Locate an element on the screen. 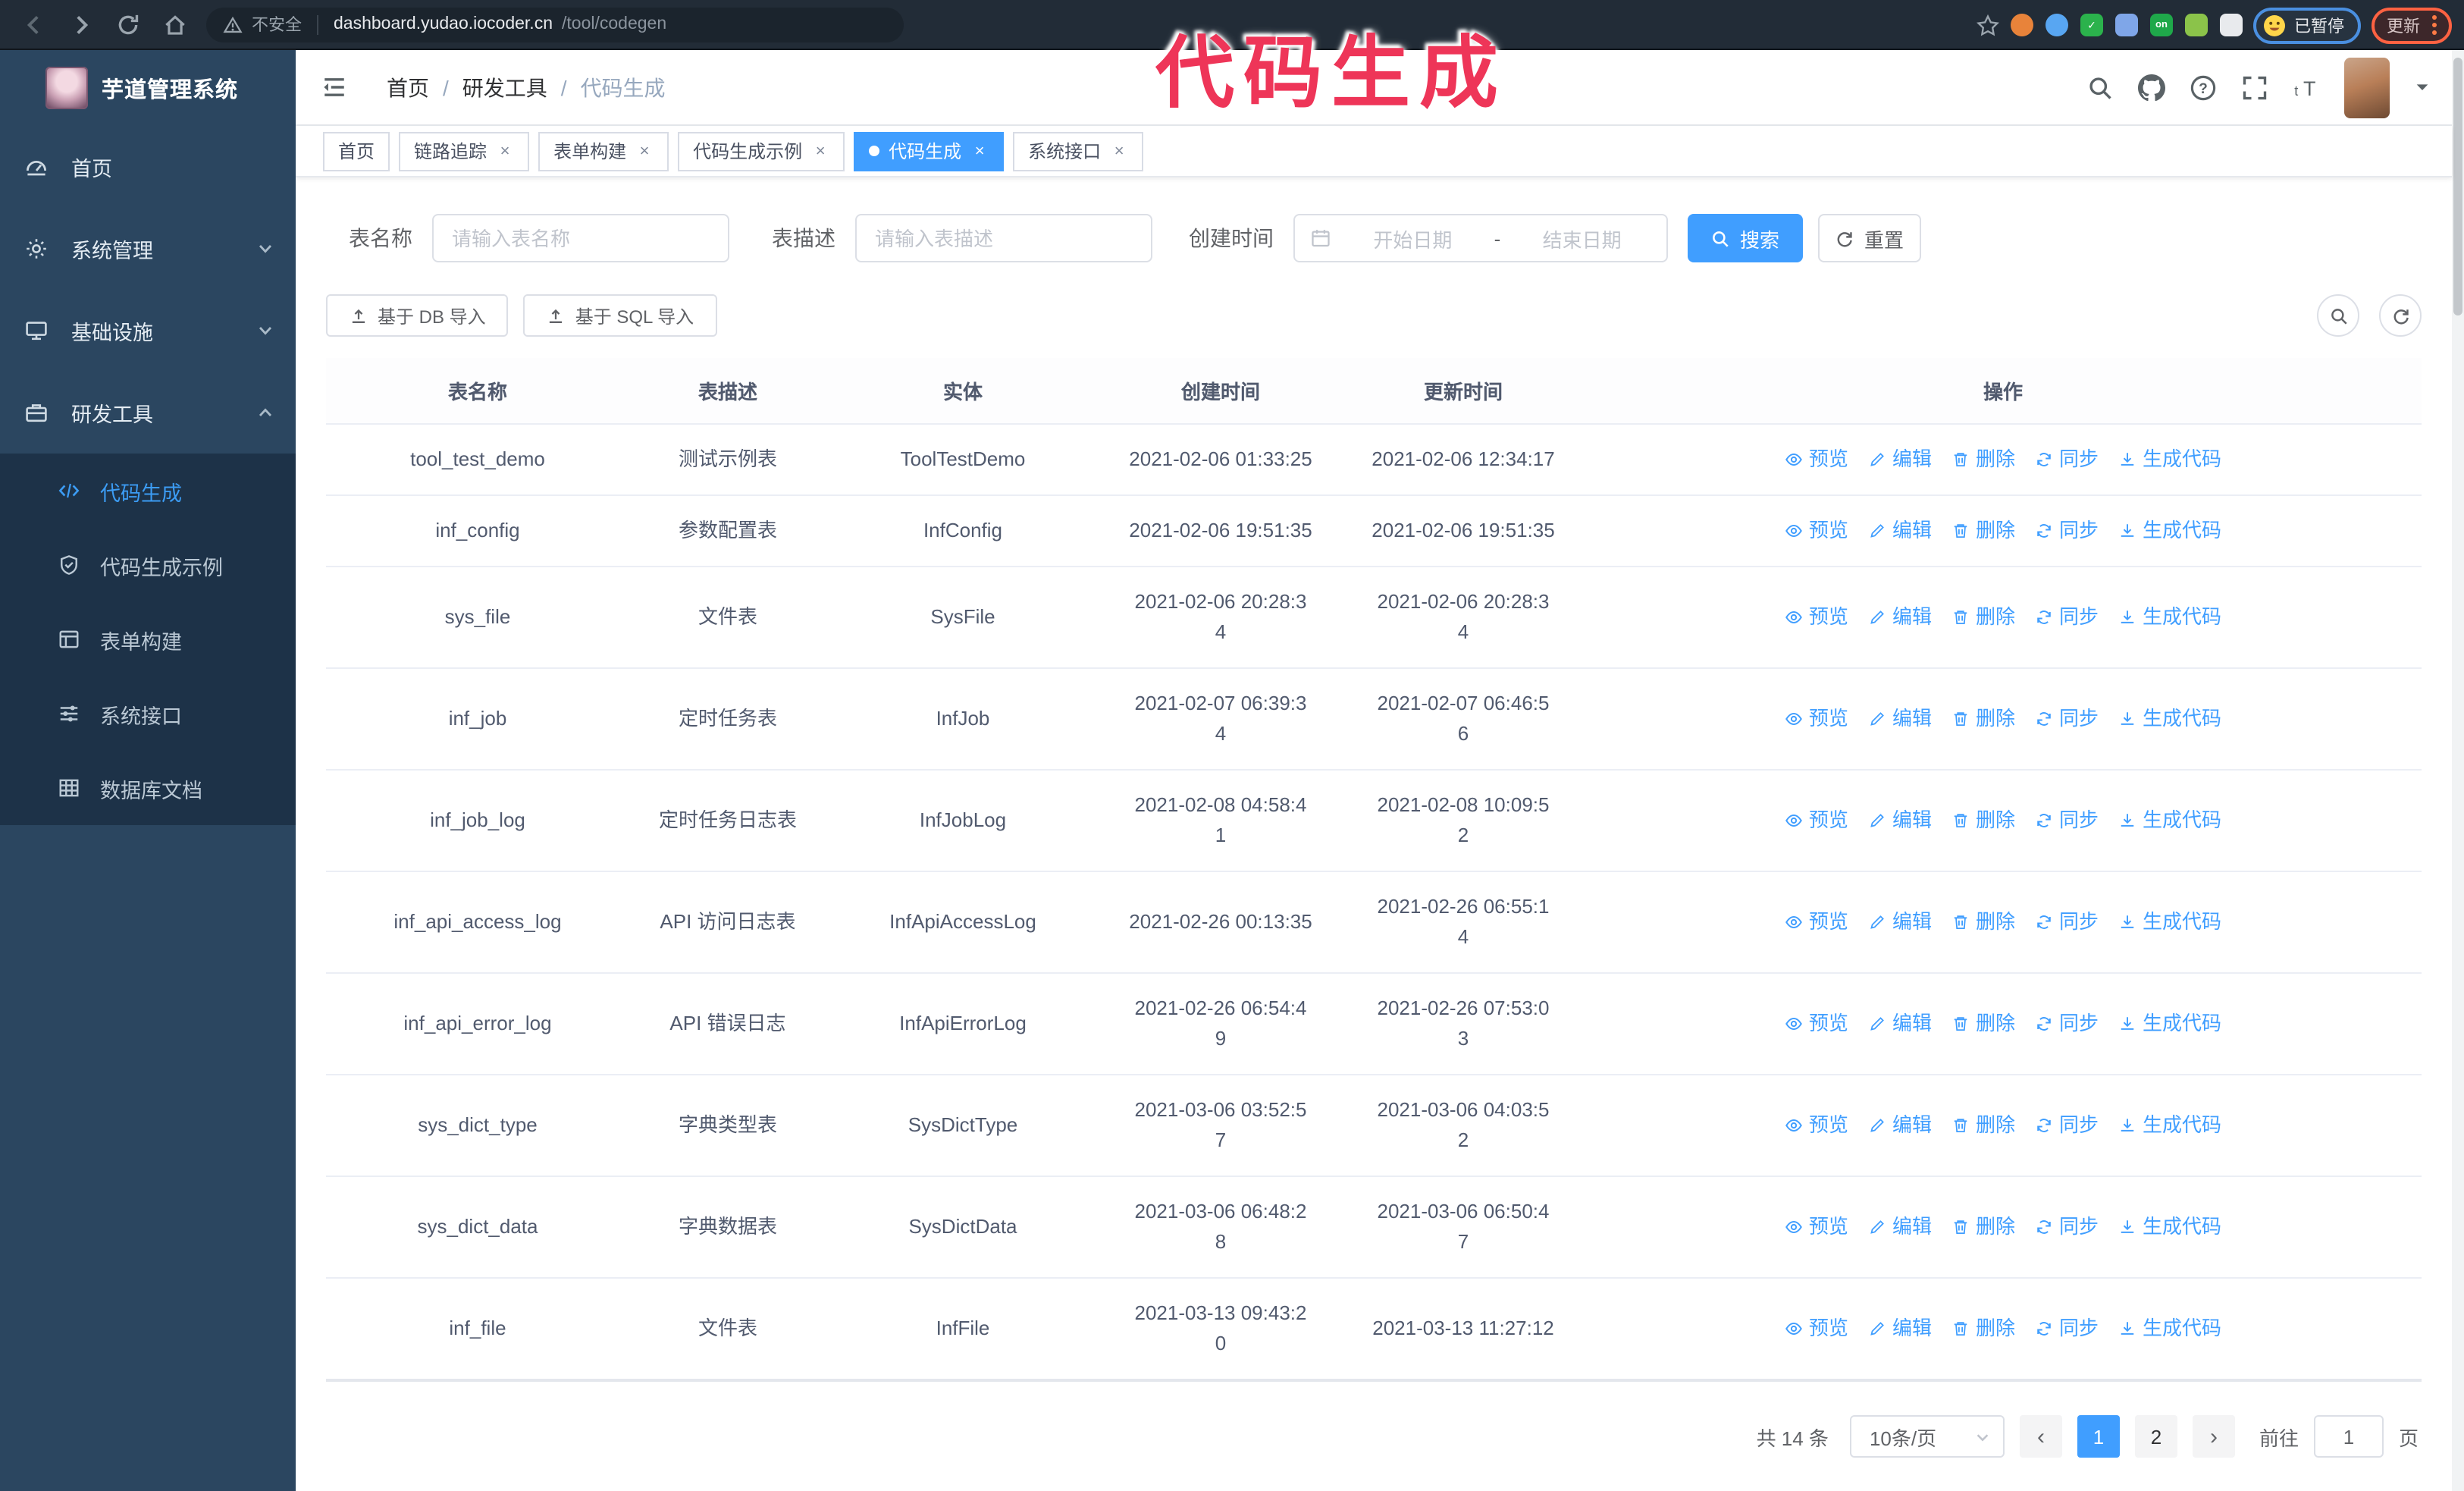 The height and width of the screenshot is (1491, 2464). sidebar-item-0: 首页 is located at coordinates (148, 167).